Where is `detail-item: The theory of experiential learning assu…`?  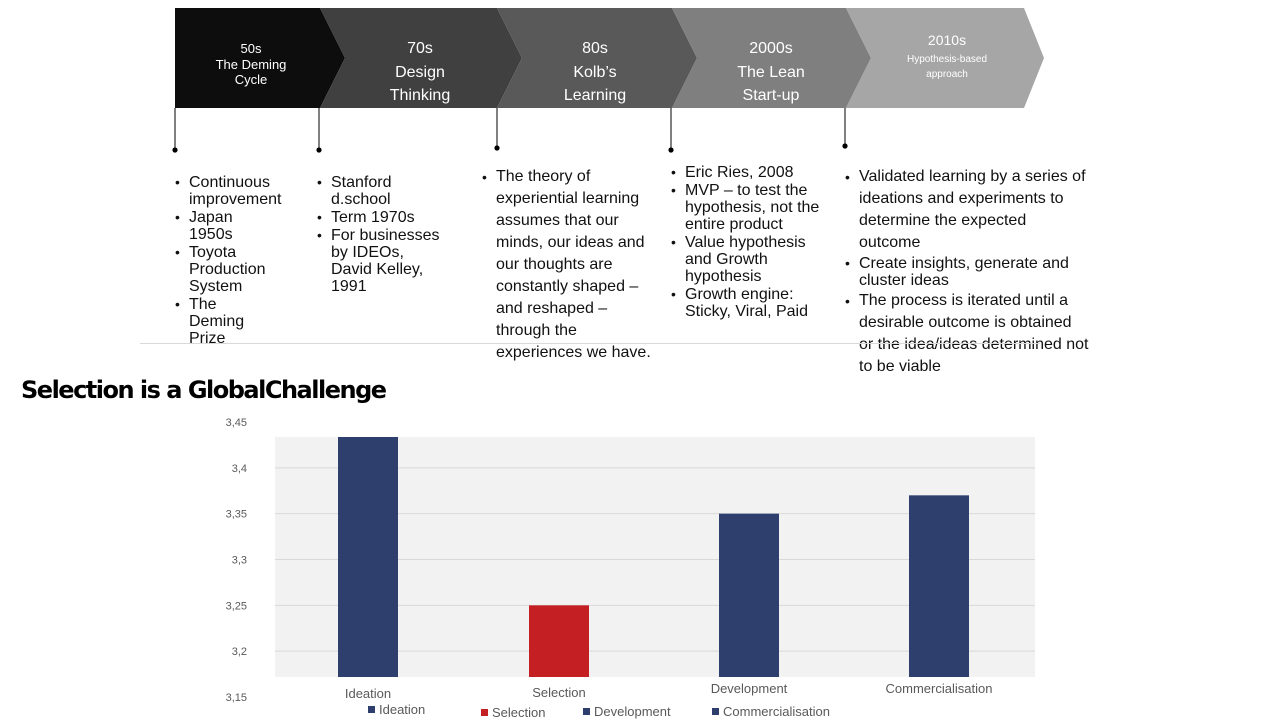 detail-item: The theory of experiential learning assu… is located at coordinates (572, 265).